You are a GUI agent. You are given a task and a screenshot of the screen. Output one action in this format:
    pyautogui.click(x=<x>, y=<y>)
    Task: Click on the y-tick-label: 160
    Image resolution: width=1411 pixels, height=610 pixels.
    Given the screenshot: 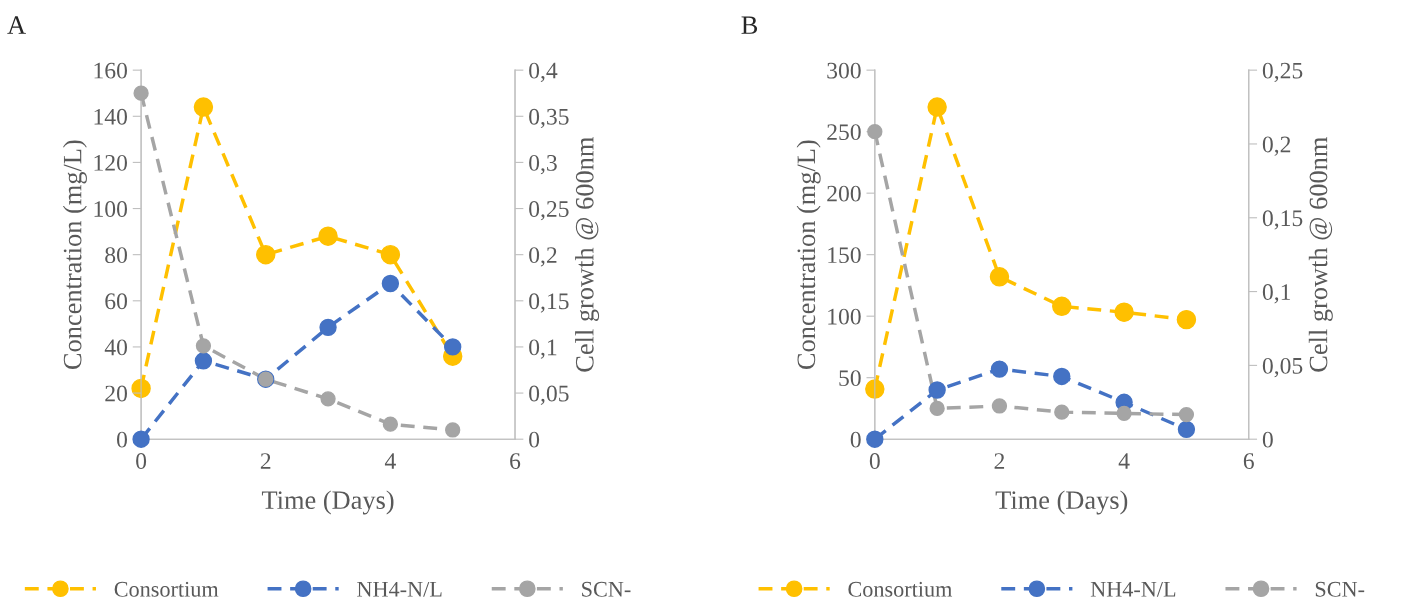 What is the action you would take?
    pyautogui.click(x=111, y=70)
    